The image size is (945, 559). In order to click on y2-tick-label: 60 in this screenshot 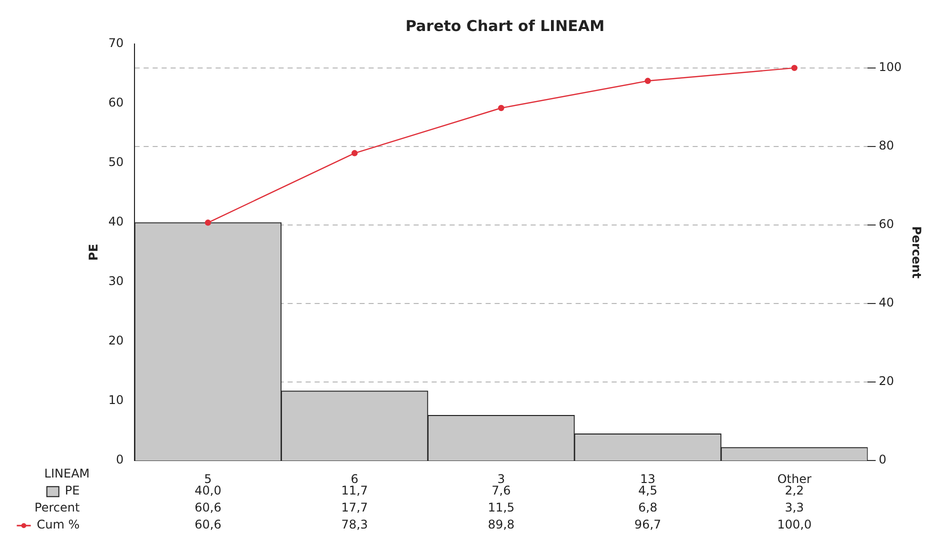, I will do `click(886, 224)`.